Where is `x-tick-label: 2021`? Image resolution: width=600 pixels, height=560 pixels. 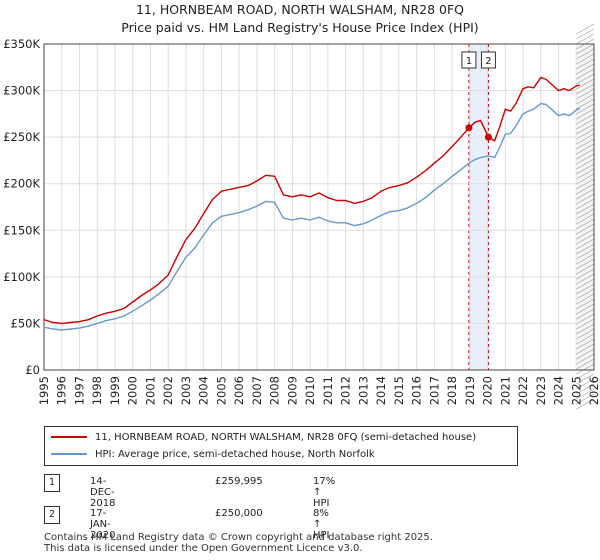
x-tick-label: 2021 is located at coordinates (505, 390).